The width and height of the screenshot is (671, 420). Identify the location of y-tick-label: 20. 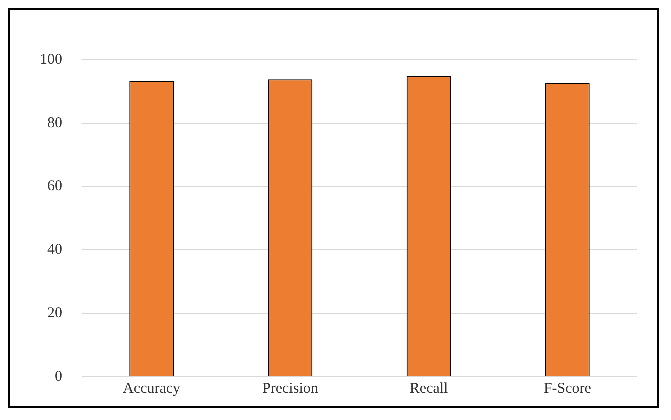
(55, 314).